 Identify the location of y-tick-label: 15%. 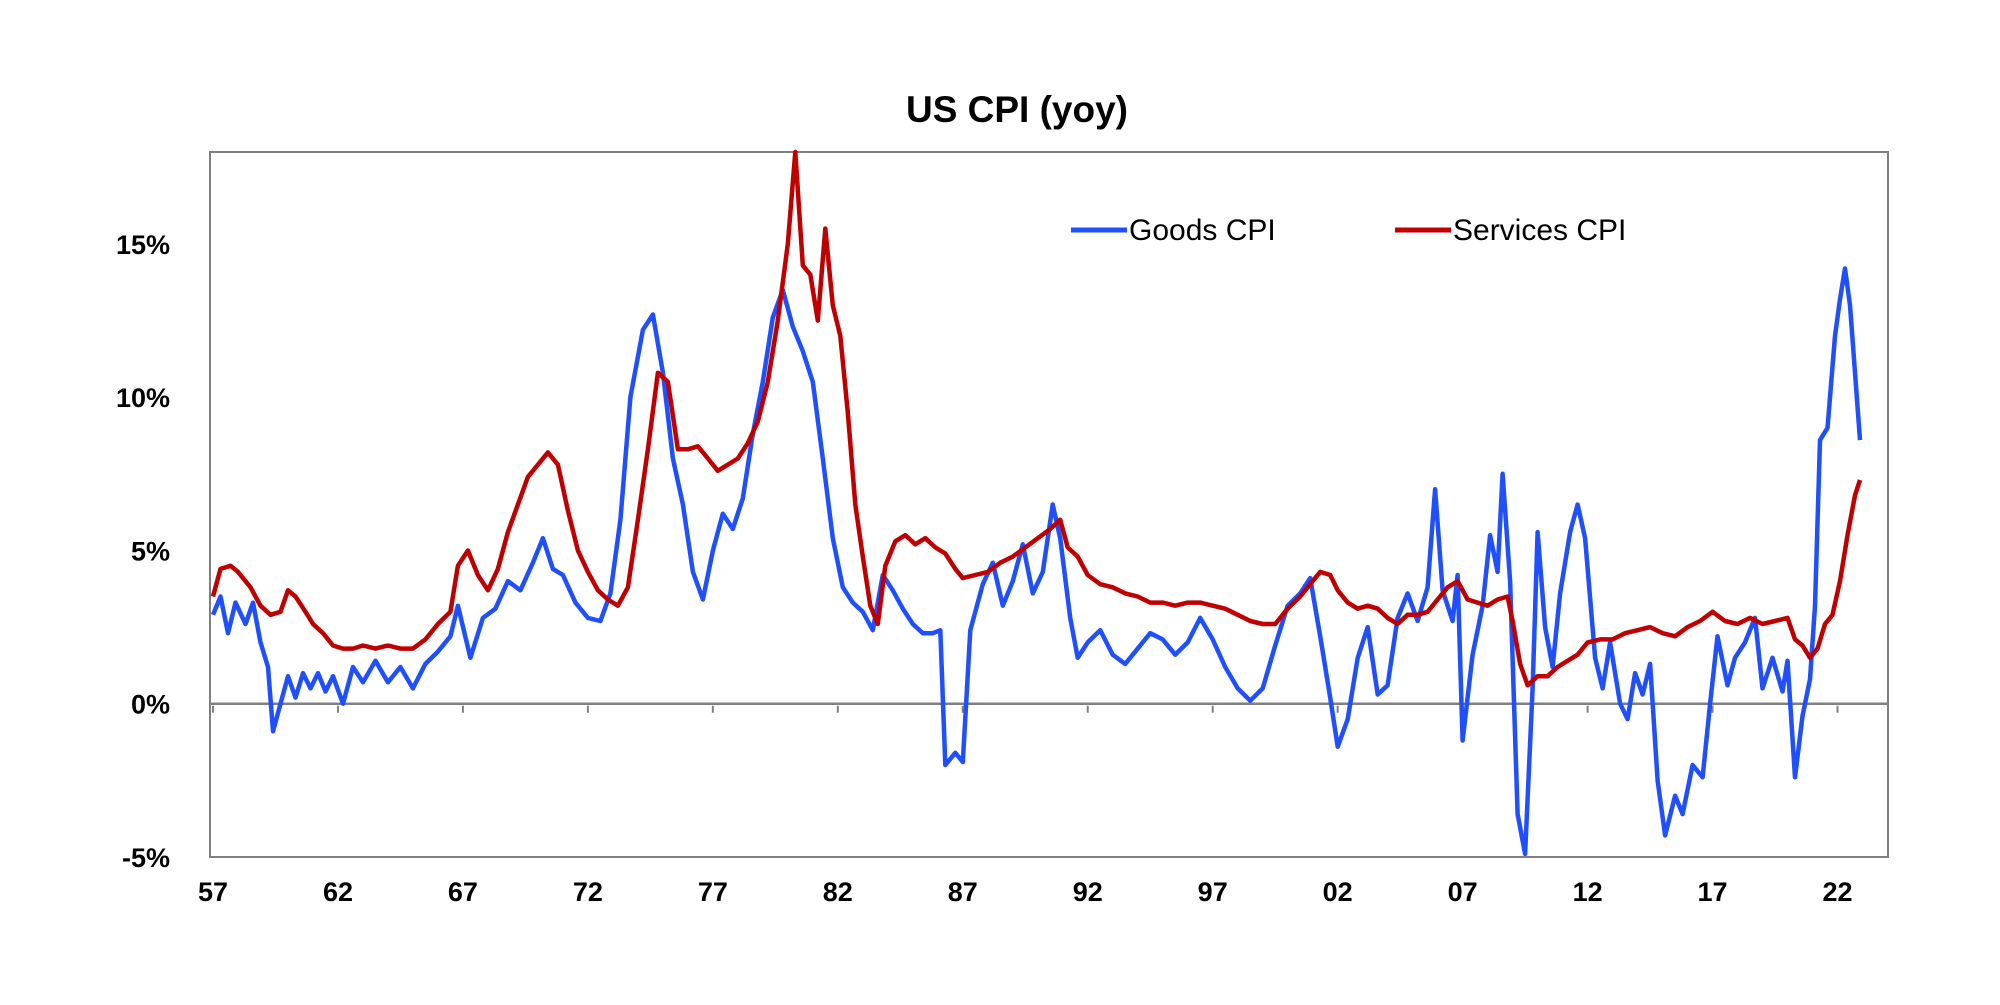
(143, 245).